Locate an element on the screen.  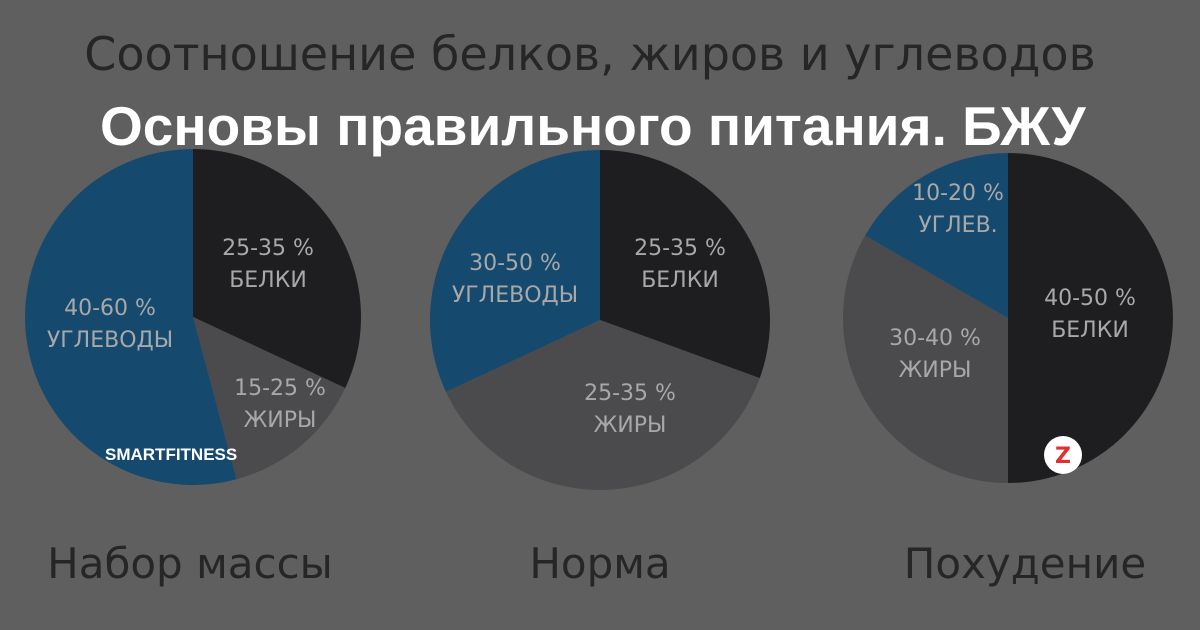
title: Основы правильного питания. БЖУ is located at coordinates (593, 126).